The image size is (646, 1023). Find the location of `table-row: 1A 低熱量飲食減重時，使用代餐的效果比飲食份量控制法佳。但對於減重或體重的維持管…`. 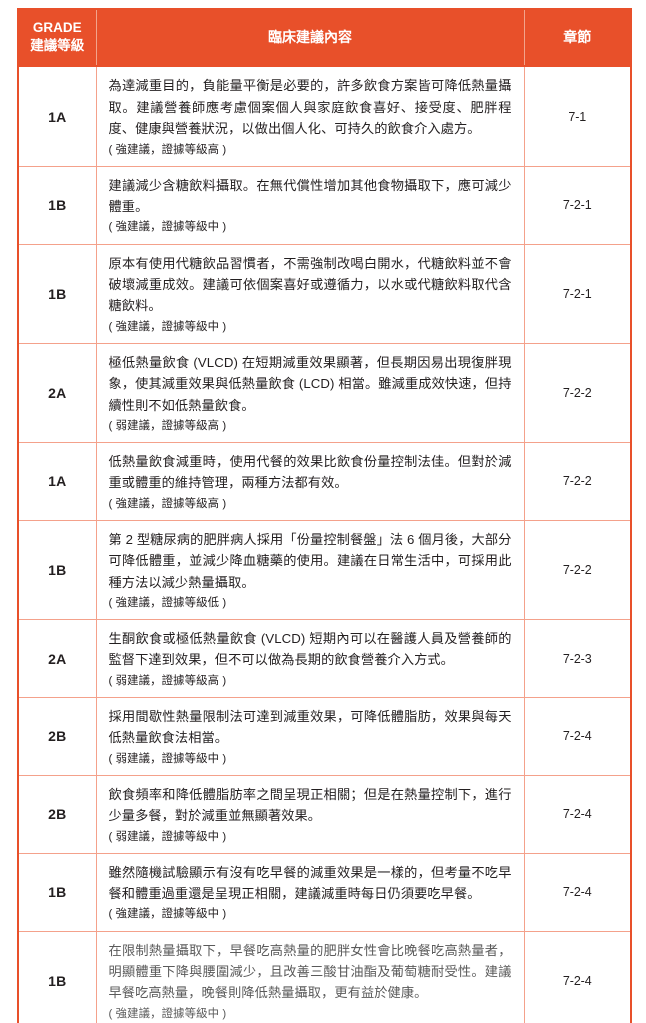

table-row: 1A 低熱量飲食減重時，使用代餐的效果比飲食份量控制法佳。但對於減重或體重的維持管… is located at coordinates (324, 481).